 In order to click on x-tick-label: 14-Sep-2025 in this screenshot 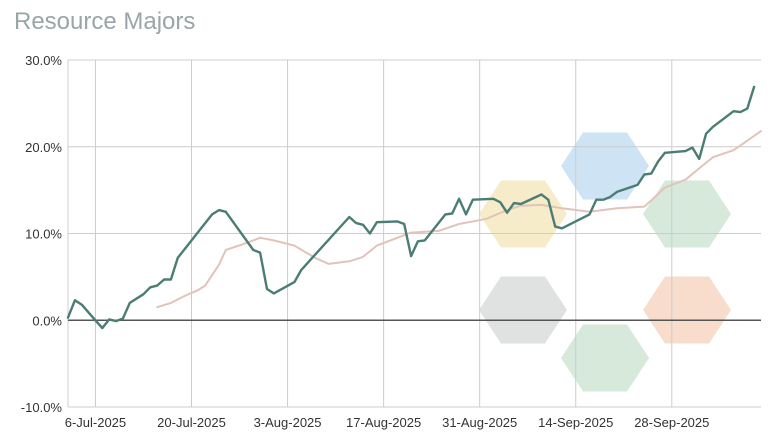, I will do `click(575, 422)`.